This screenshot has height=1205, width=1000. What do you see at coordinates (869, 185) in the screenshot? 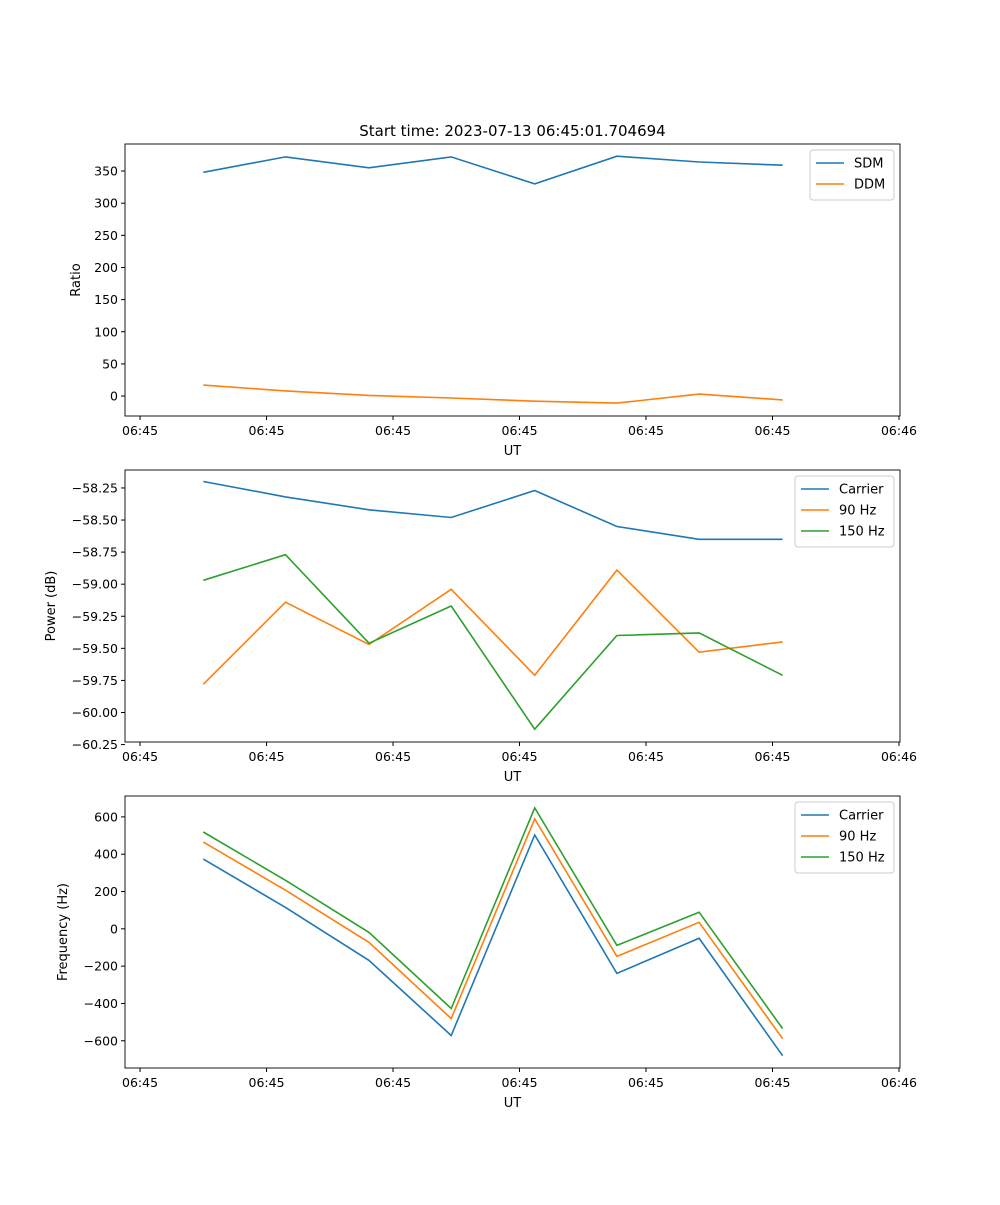
I see `legend-label: DDM` at bounding box center [869, 185].